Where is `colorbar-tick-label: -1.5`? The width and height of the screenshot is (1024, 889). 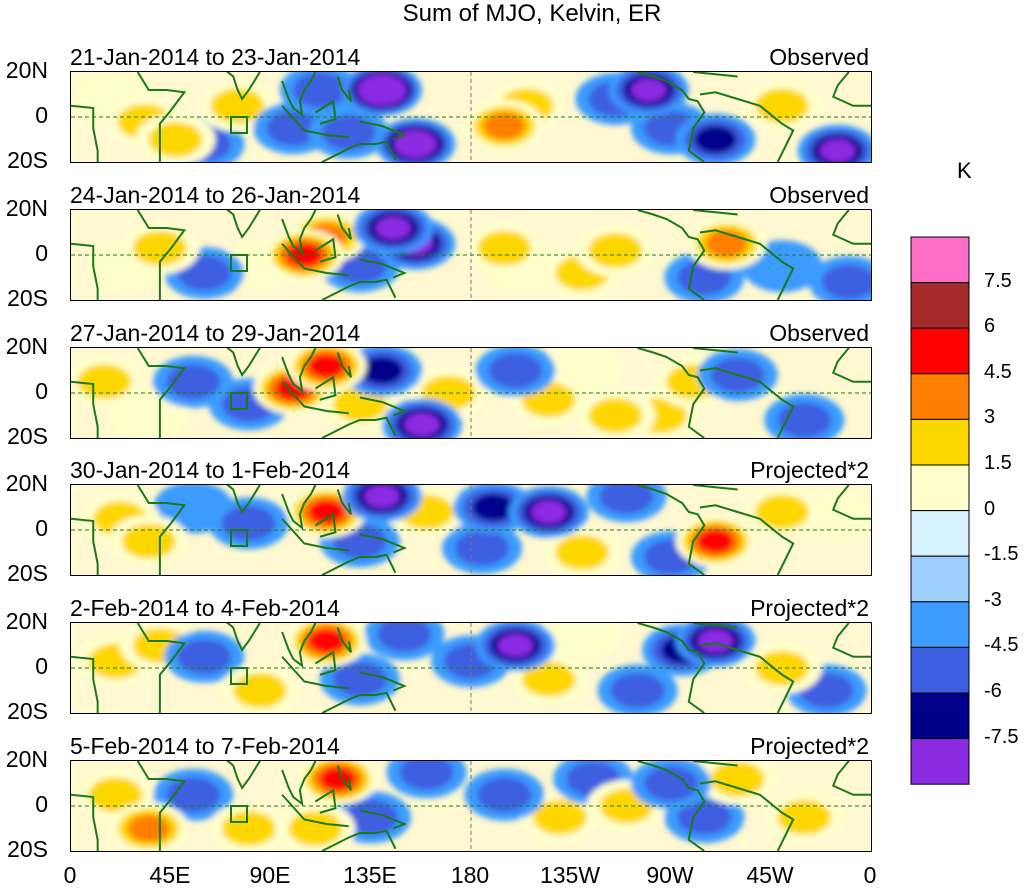 colorbar-tick-label: -1.5 is located at coordinates (1001, 554).